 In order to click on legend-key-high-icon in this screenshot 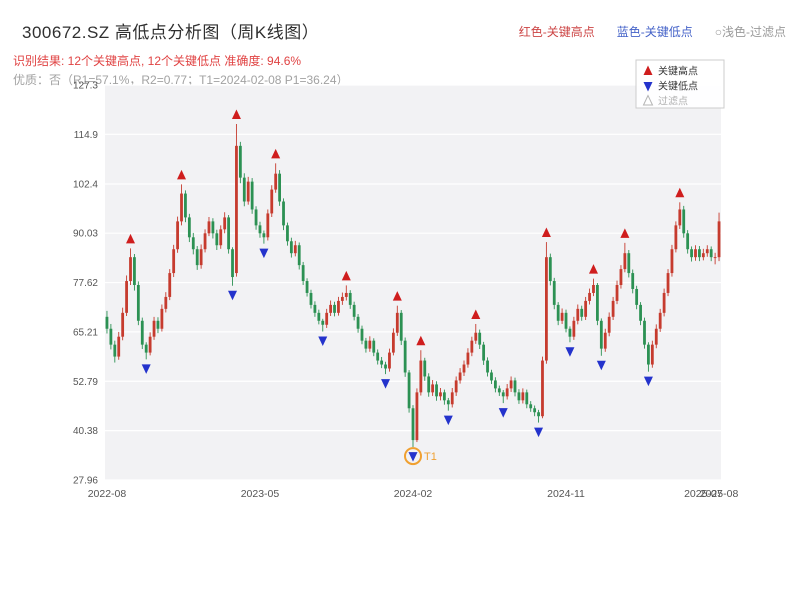, I will do `click(648, 70)`.